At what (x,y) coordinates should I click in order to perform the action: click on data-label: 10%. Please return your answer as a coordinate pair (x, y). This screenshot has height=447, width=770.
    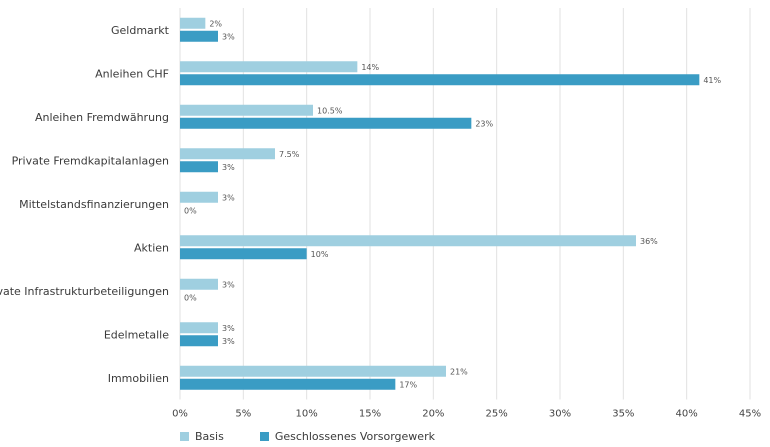
    Looking at the image, I should click on (320, 254).